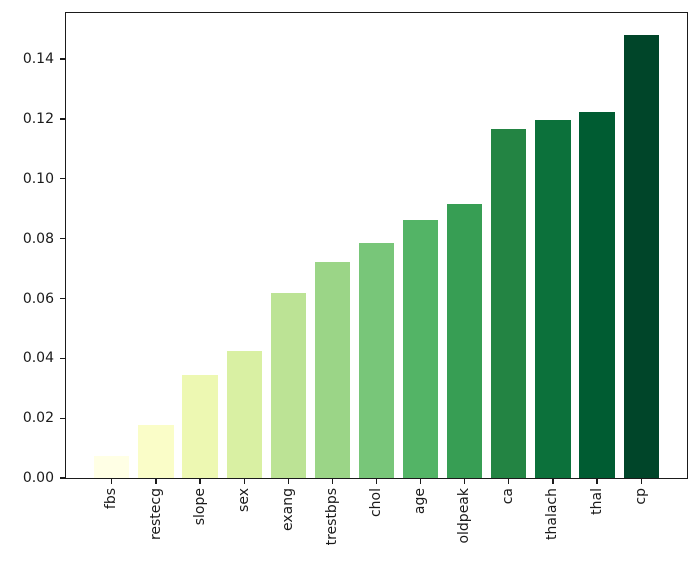 Image resolution: width=700 pixels, height=574 pixels. What do you see at coordinates (464, 516) in the screenshot?
I see `x-tick-label: oldpeak` at bounding box center [464, 516].